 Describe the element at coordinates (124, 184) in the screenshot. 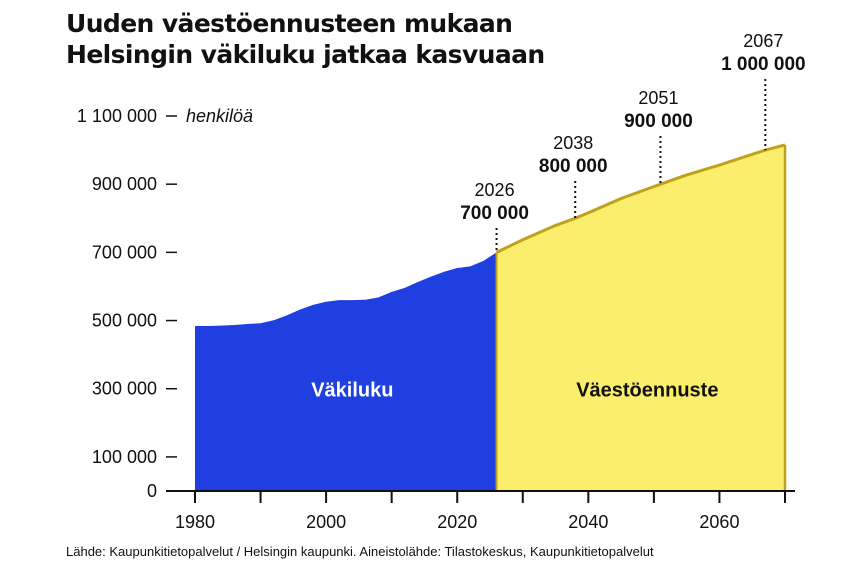

I see `y-tick-label: 900 000` at that location.